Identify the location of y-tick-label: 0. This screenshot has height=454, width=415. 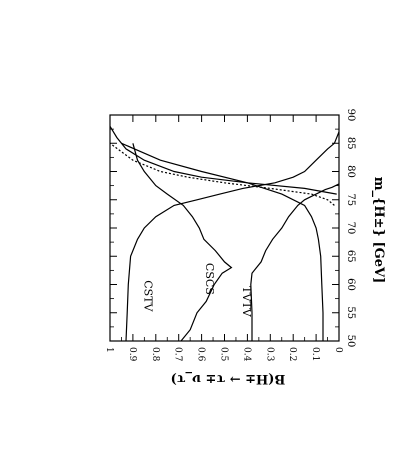
(338, 350).